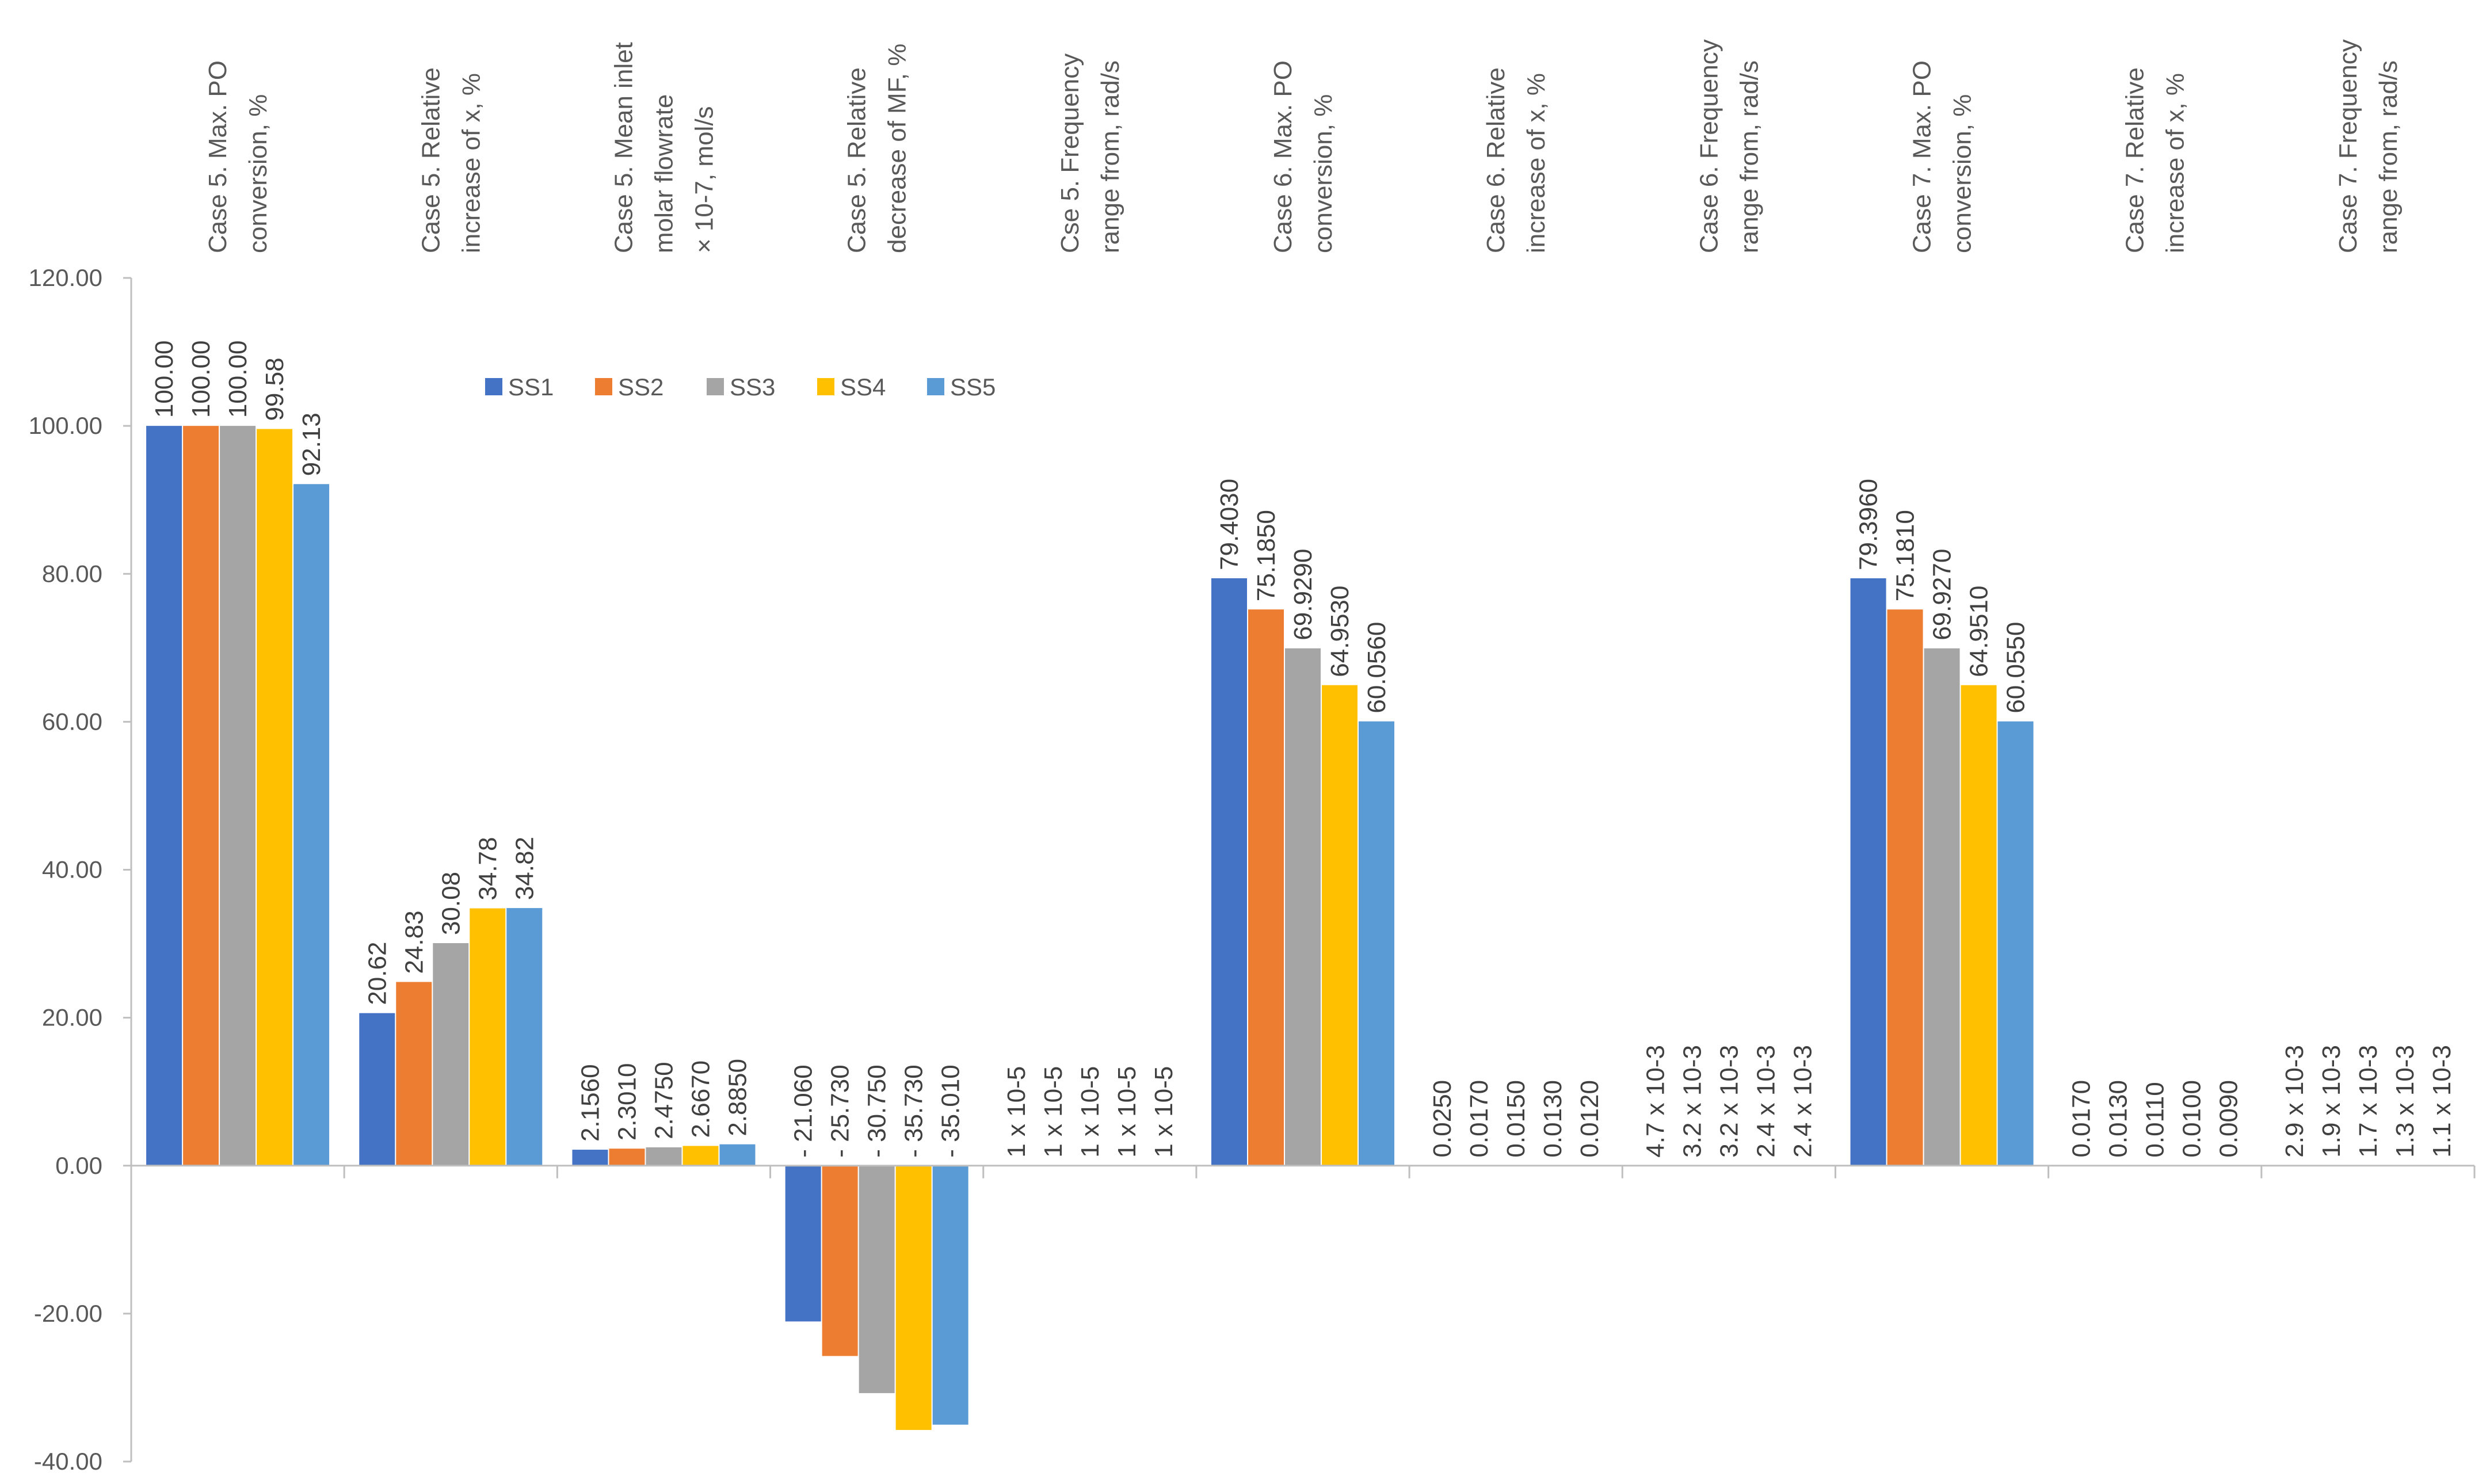  What do you see at coordinates (1340, 631) in the screenshot?
I see `data-label: 64.9530` at bounding box center [1340, 631].